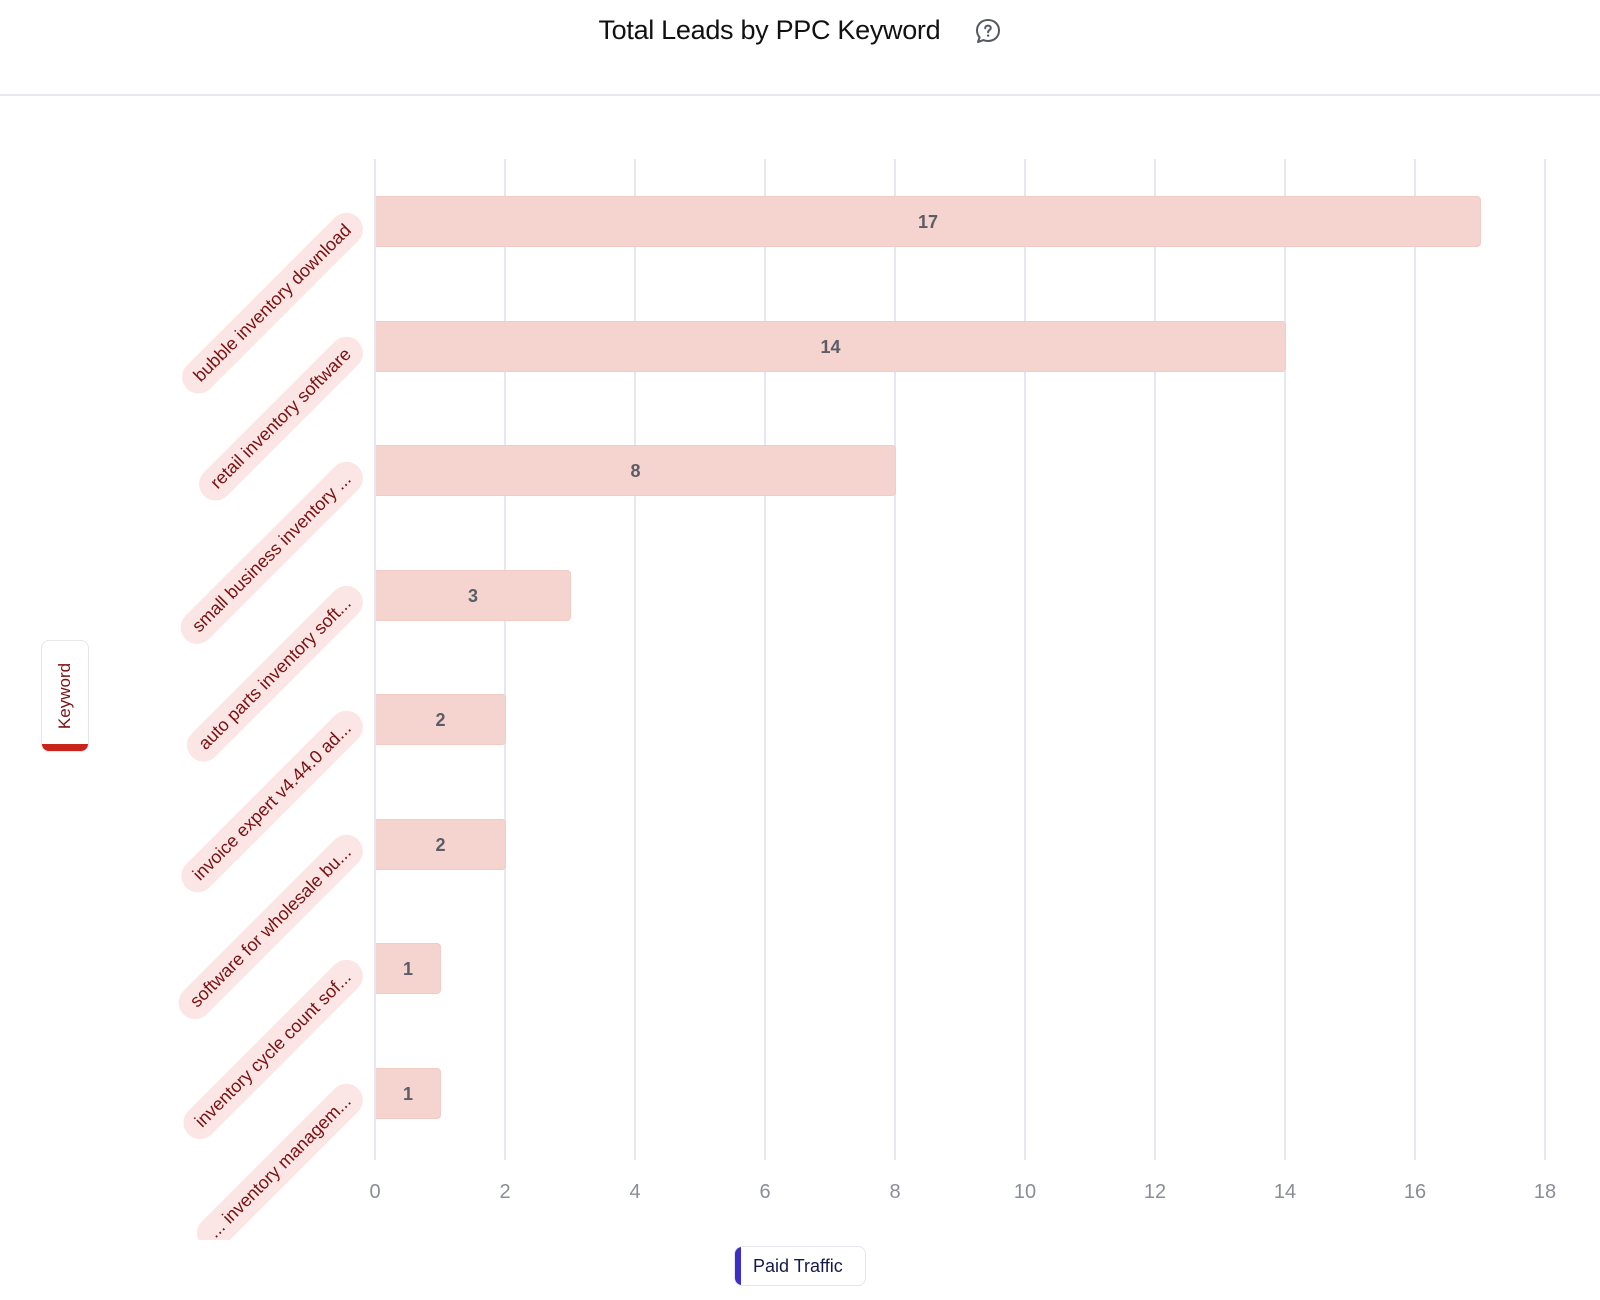 This screenshot has width=1600, height=1300. What do you see at coordinates (505, 1192) in the screenshot?
I see `x-tick-label: 2` at bounding box center [505, 1192].